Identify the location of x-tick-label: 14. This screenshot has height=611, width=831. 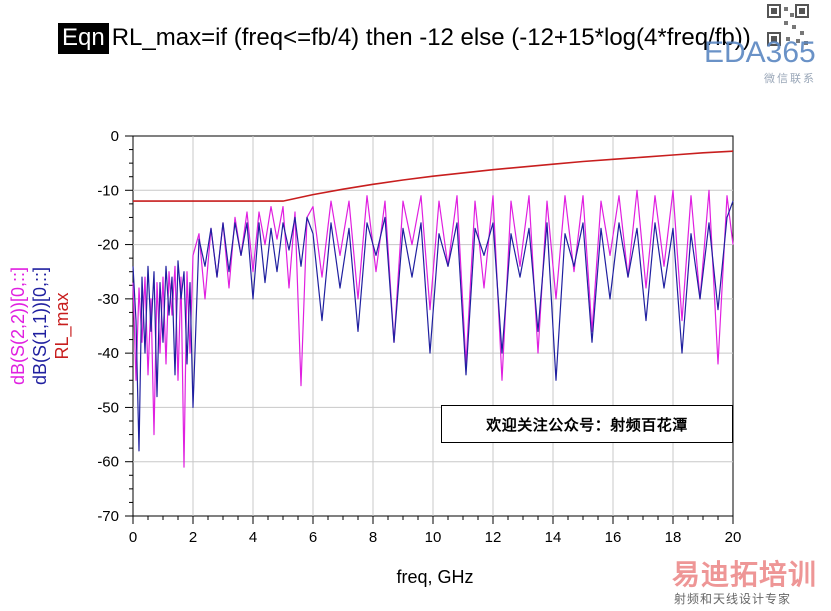
(553, 537).